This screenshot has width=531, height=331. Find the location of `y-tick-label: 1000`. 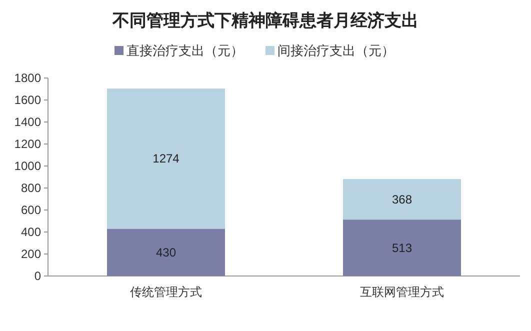

y-tick-label: 1000 is located at coordinates (28, 166).